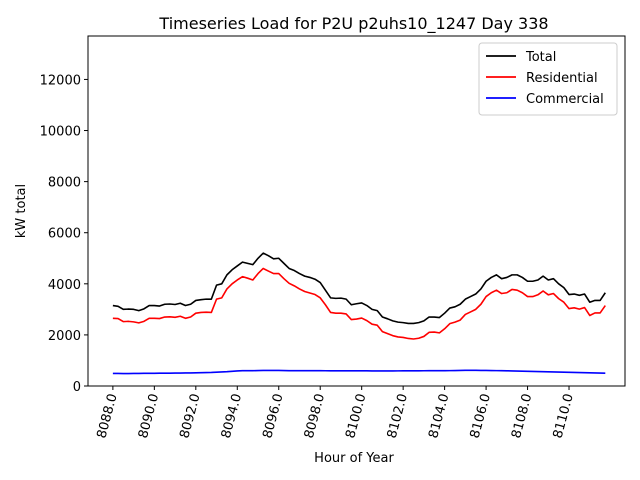 This screenshot has height=480, width=640. Describe the element at coordinates (60, 132) in the screenshot. I see `y-tick-label: 10000` at that location.